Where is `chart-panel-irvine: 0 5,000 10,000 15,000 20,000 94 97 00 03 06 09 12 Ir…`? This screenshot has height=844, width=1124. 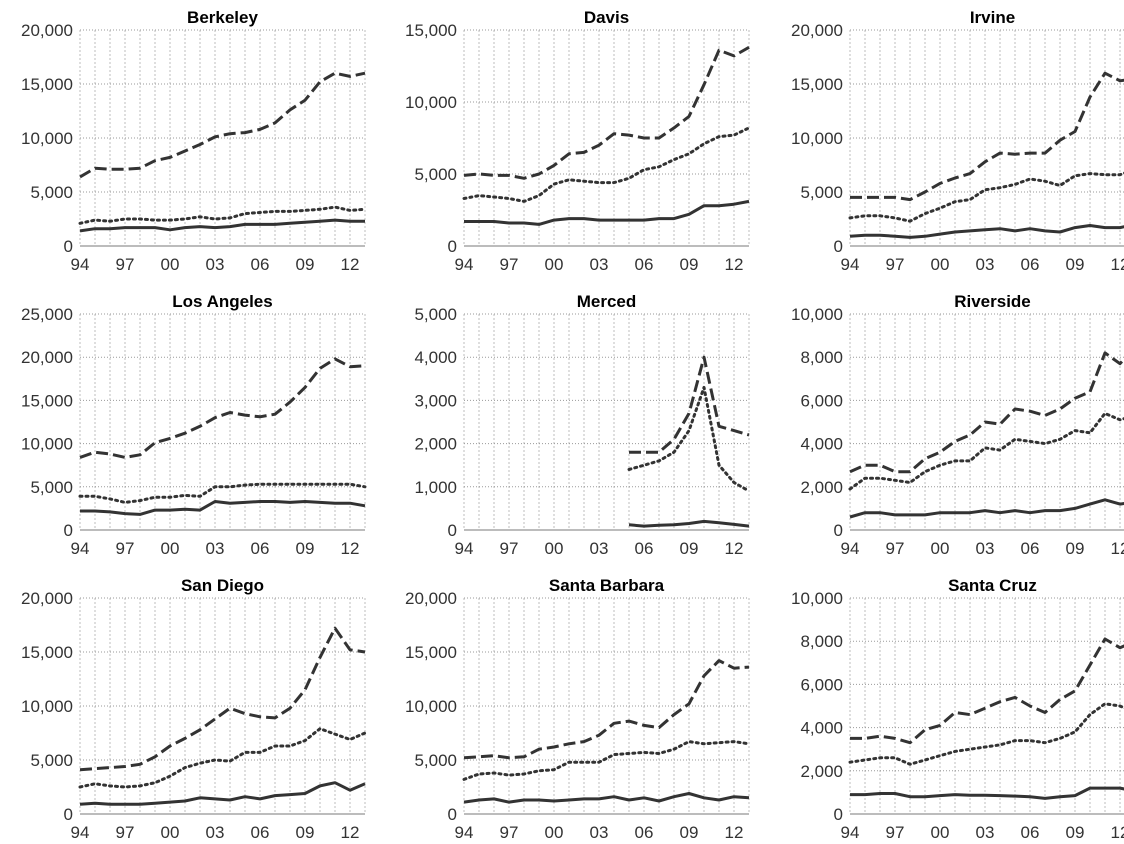
chart-panel-irvine: 0 5,000 10,000 15,000 20,000 94 97 00 03 06 09 12 Ir… is located at coordinates (957, 141).